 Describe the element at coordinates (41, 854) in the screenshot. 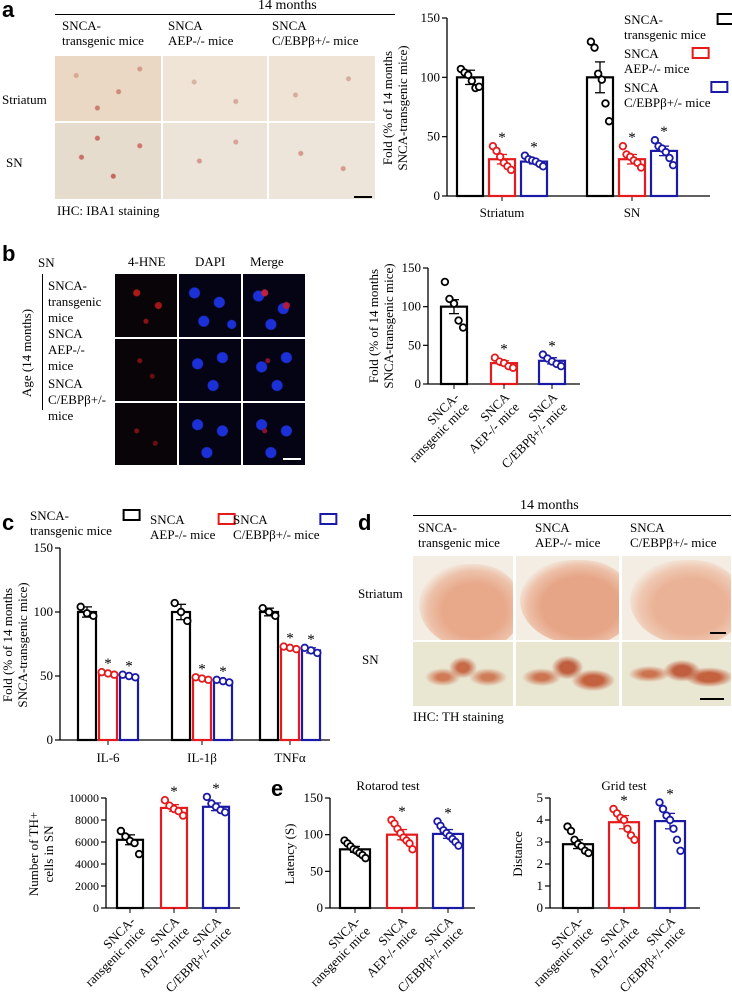

I see `y-axis-label: Number of TH+cells in SN` at that location.